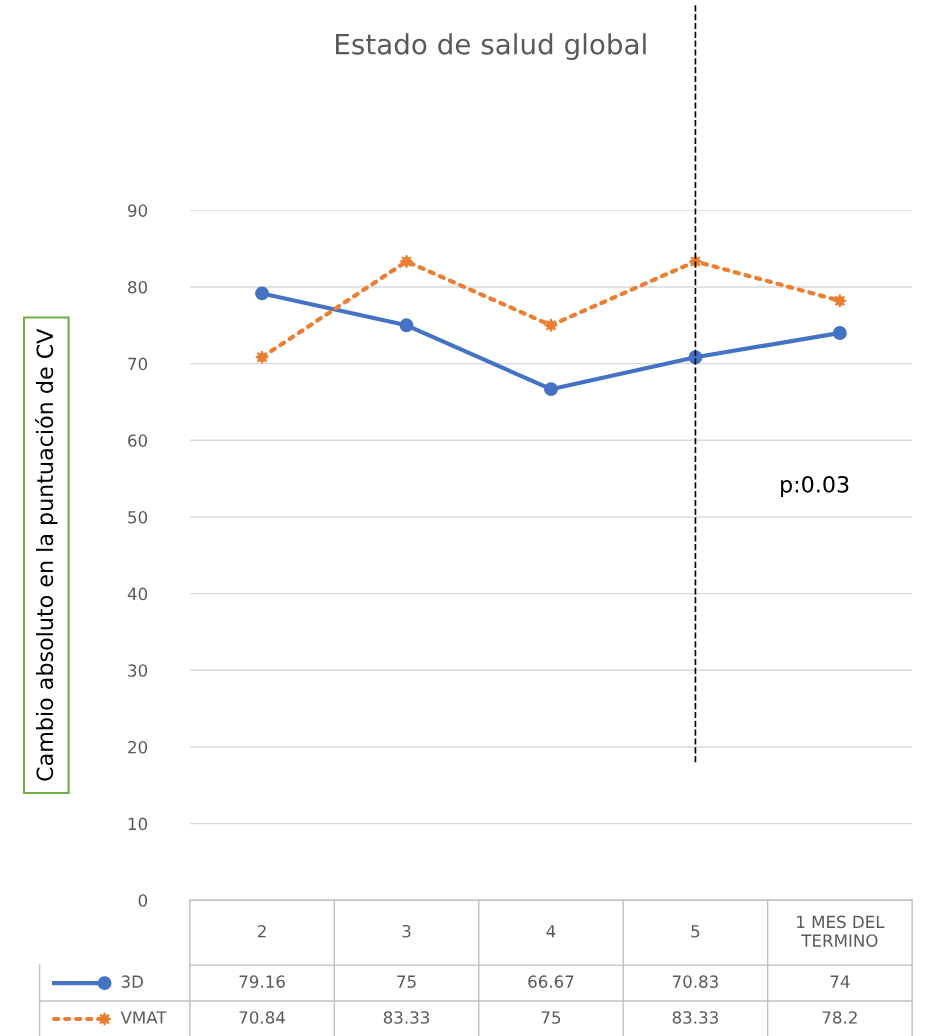 This screenshot has width=926, height=1036. Describe the element at coordinates (840, 981) in the screenshot. I see `data-label: 74` at that location.